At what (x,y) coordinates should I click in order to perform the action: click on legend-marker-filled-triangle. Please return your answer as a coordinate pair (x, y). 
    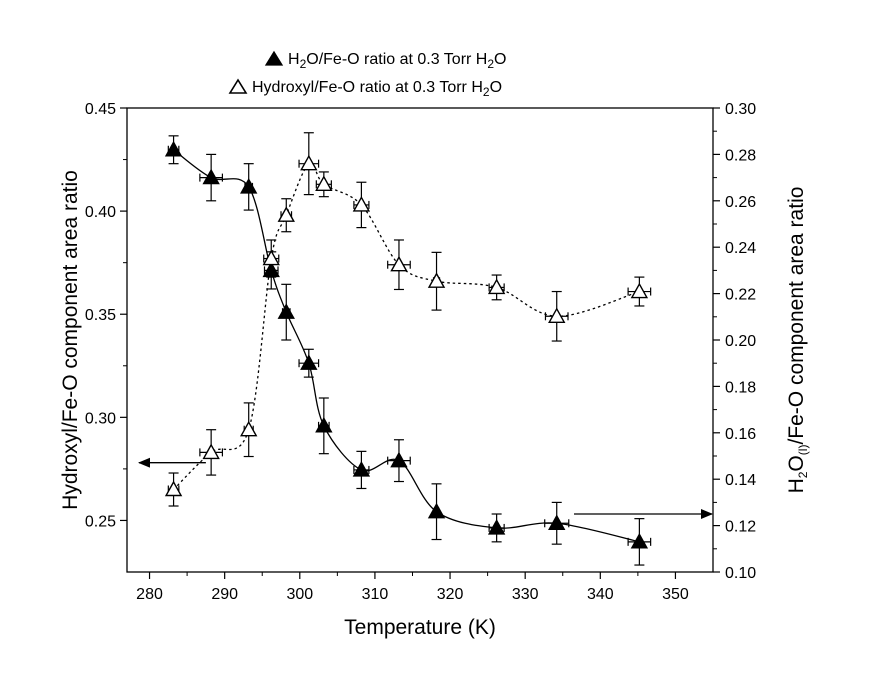
    Looking at the image, I should click on (274, 58).